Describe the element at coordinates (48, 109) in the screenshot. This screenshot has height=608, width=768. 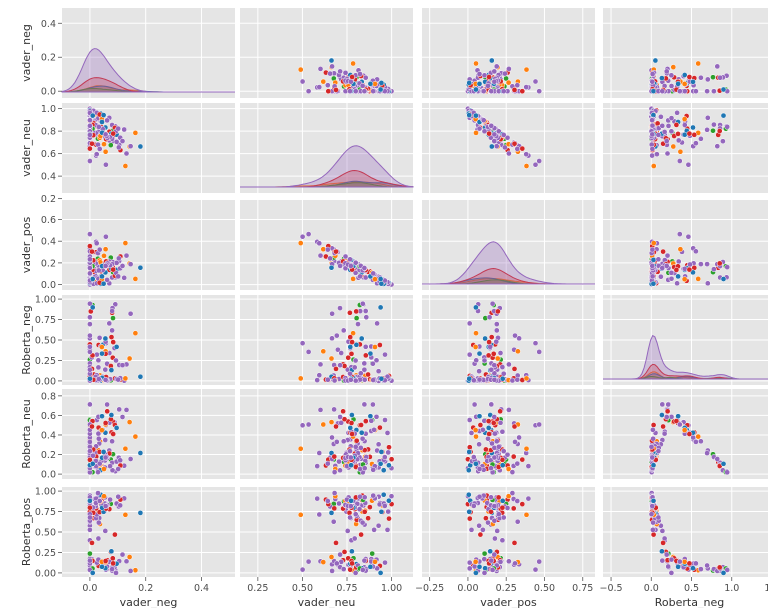
I see `y-tick-label: 1.0` at that location.